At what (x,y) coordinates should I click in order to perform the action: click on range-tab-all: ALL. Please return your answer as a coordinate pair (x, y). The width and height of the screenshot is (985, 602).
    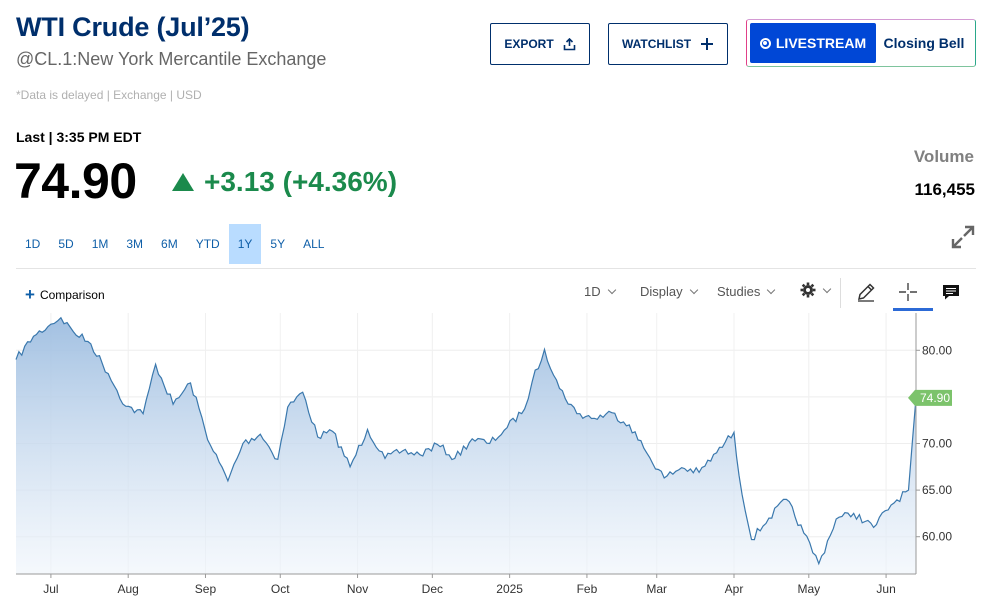
    Looking at the image, I should click on (314, 244).